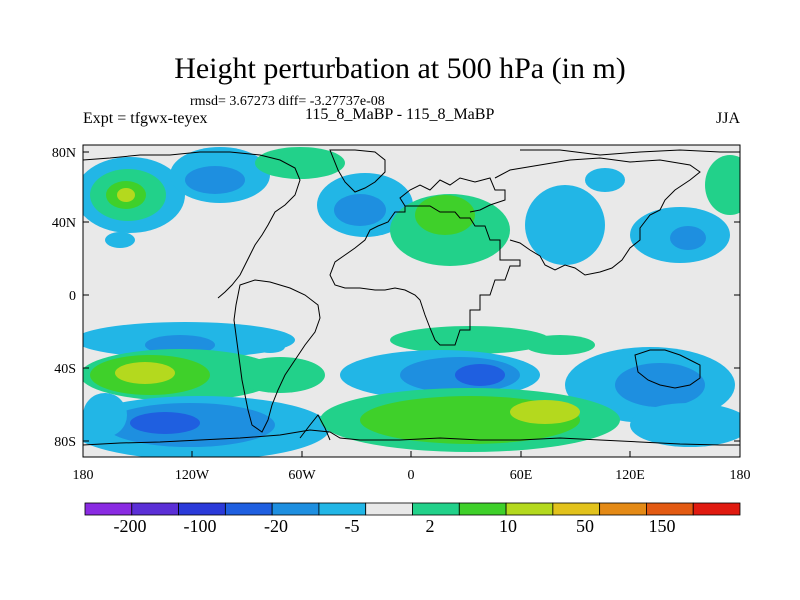  What do you see at coordinates (400, 114) in the screenshot?
I see `case-label: 115_8_MaBP - 115_8_MaBP` at bounding box center [400, 114].